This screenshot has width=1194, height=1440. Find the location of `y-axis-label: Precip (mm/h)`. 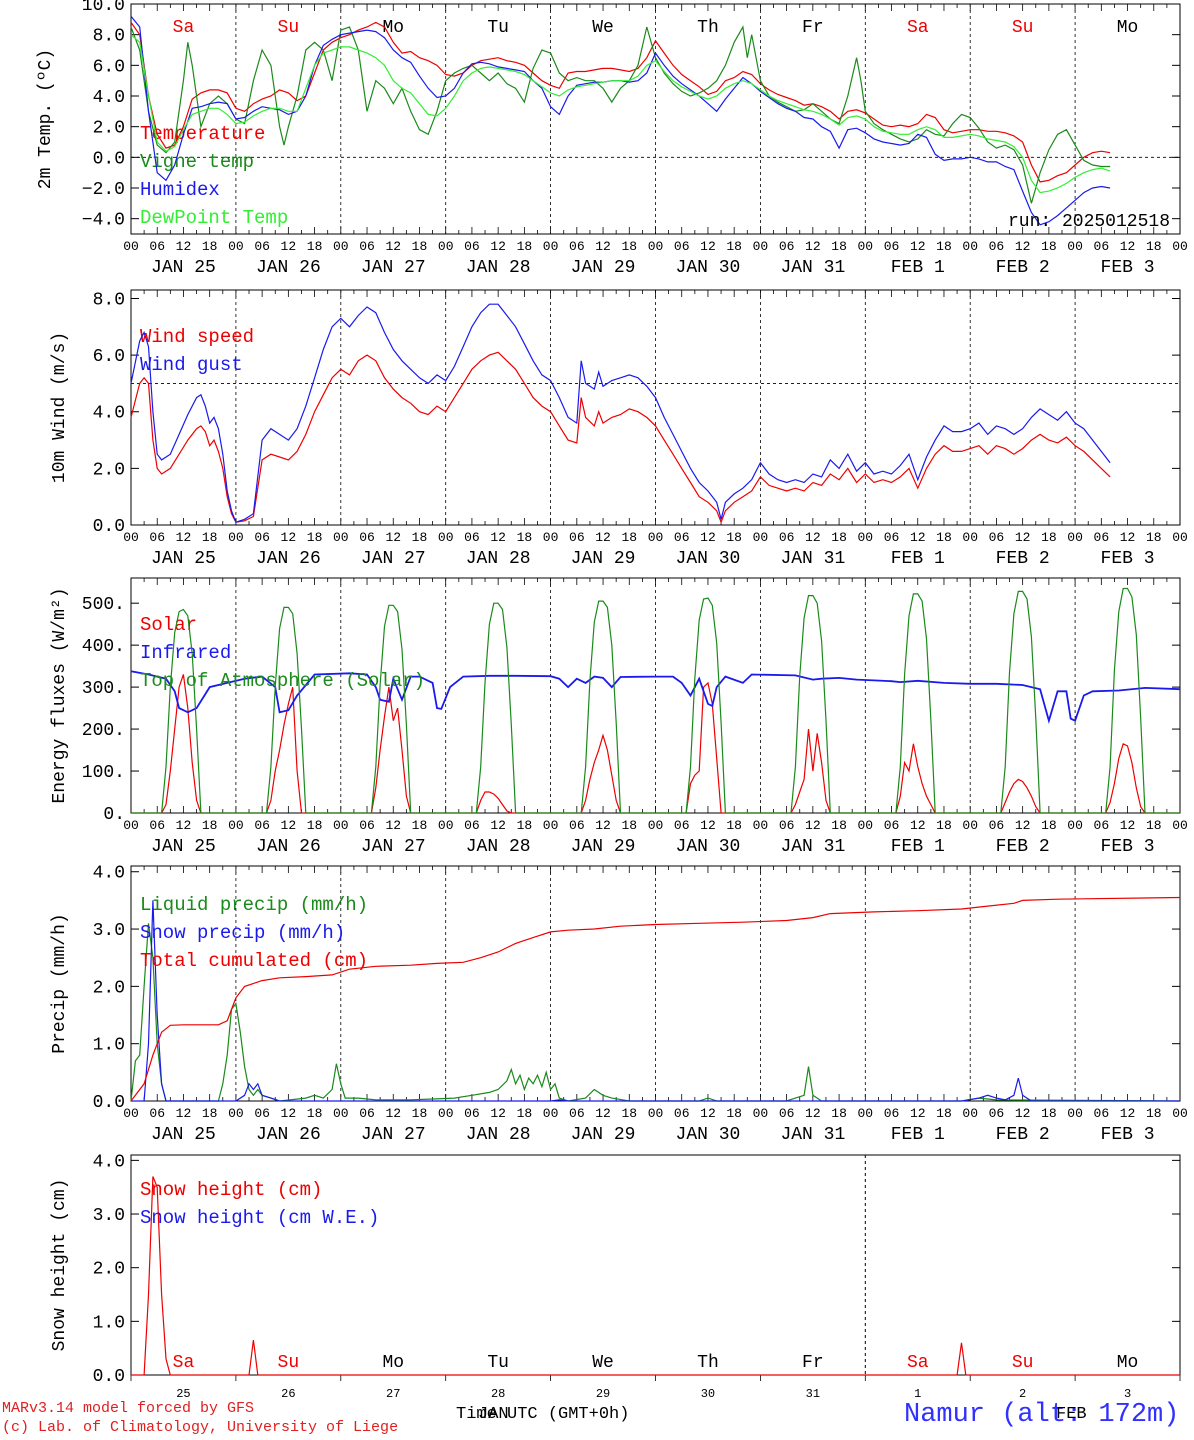

y-axis-label: Precip (mm/h) is located at coordinates (60, 983).